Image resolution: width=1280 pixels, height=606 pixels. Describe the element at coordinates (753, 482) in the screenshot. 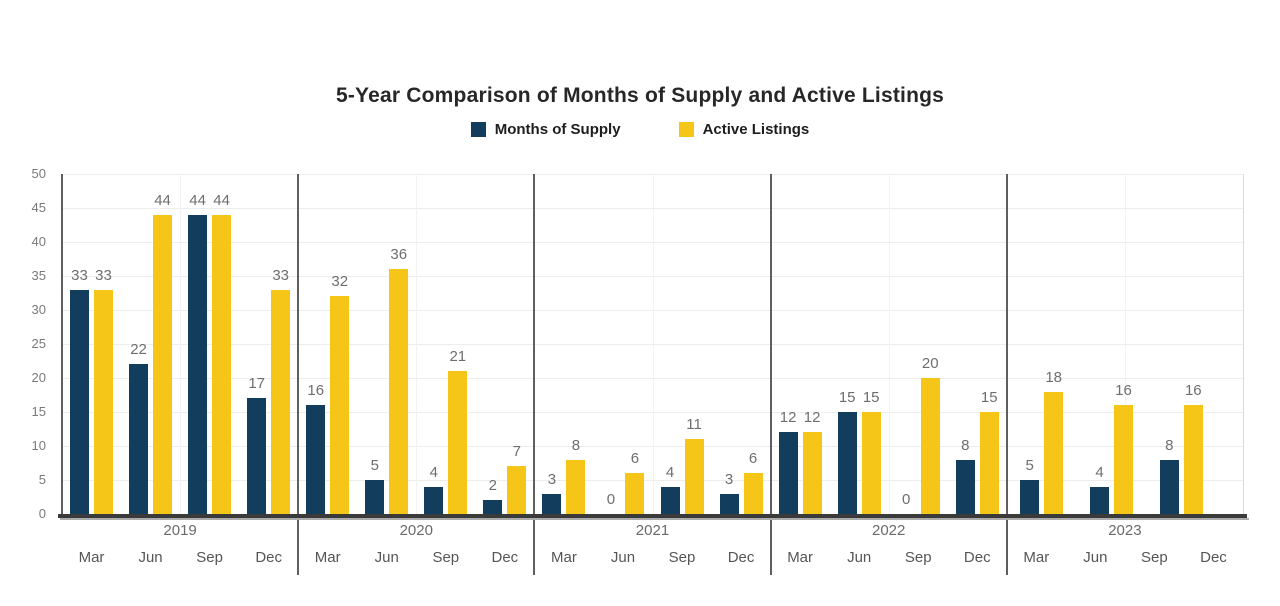

I see `bar-active-listings: 6` at that location.